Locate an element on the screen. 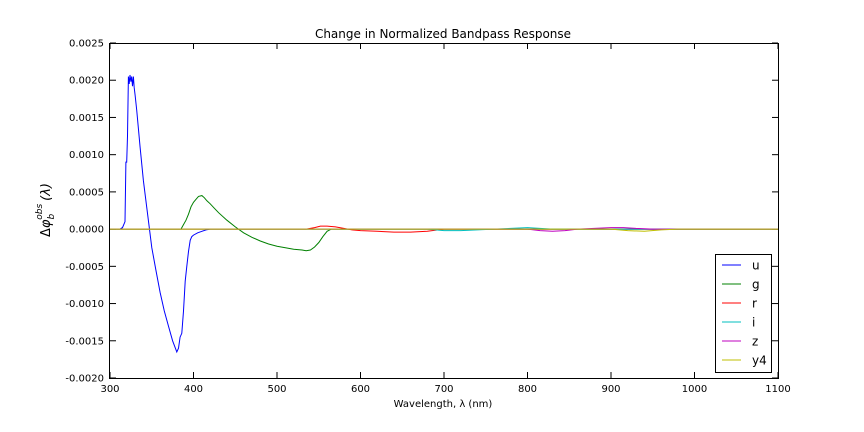 This screenshot has width=864, height=432. y-tick-label: -0.0010 is located at coordinates (84, 304).